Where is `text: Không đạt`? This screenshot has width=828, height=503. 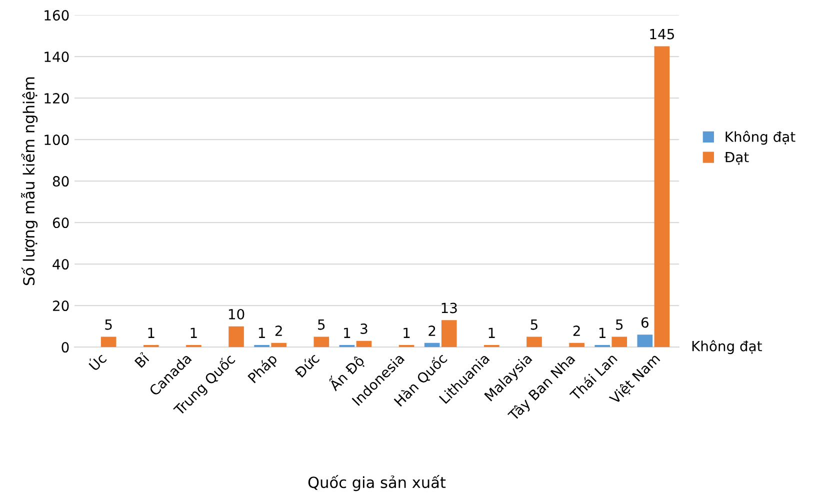
text: Không đạt is located at coordinates (727, 347).